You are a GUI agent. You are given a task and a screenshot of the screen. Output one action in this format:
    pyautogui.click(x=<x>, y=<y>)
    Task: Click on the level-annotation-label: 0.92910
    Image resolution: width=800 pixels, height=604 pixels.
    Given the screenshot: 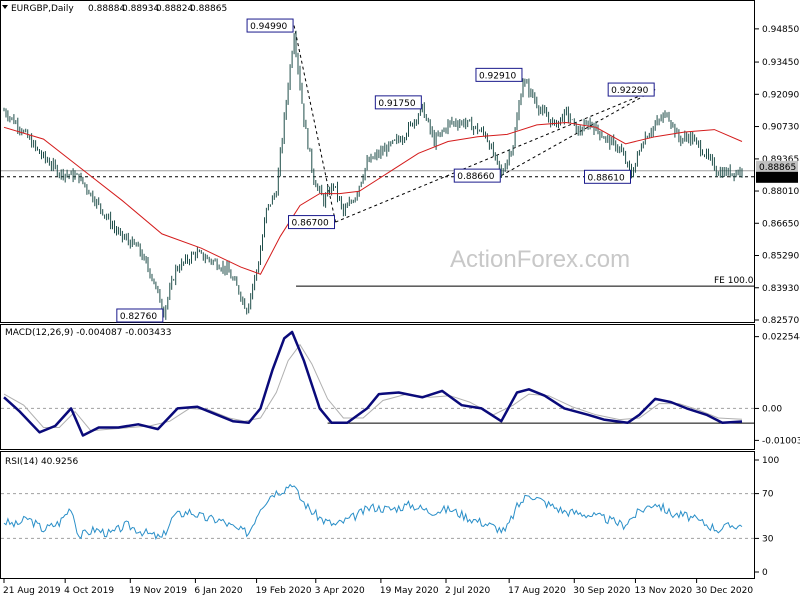 What is the action you would take?
    pyautogui.click(x=497, y=76)
    